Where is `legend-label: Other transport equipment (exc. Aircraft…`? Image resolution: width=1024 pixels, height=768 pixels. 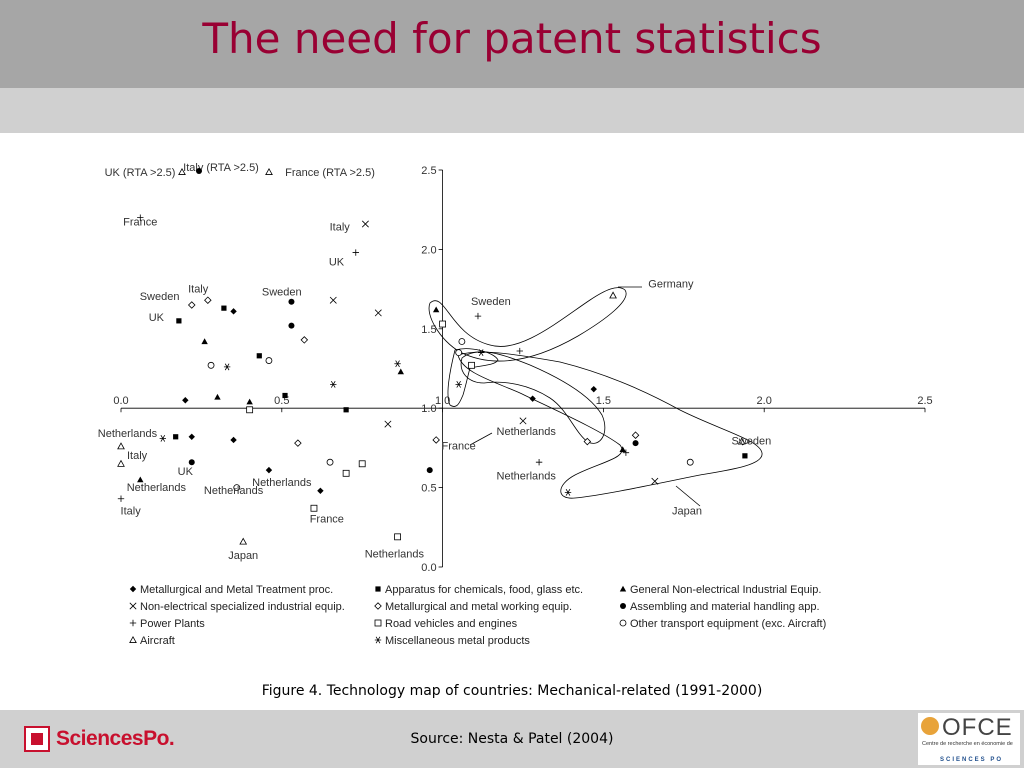 legend-label: Other transport equipment (exc. Aircraft… is located at coordinates (728, 624).